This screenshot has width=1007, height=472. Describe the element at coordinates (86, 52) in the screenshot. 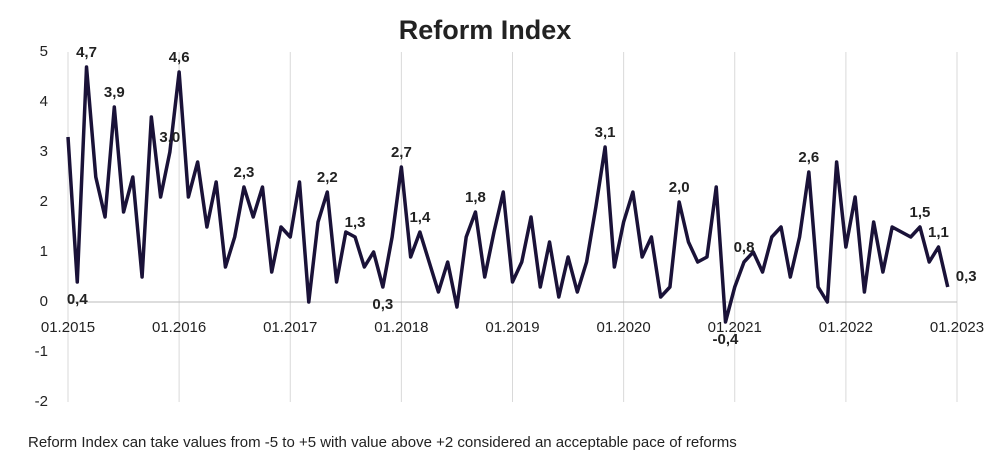

I see `data-label: 4,7` at that location.